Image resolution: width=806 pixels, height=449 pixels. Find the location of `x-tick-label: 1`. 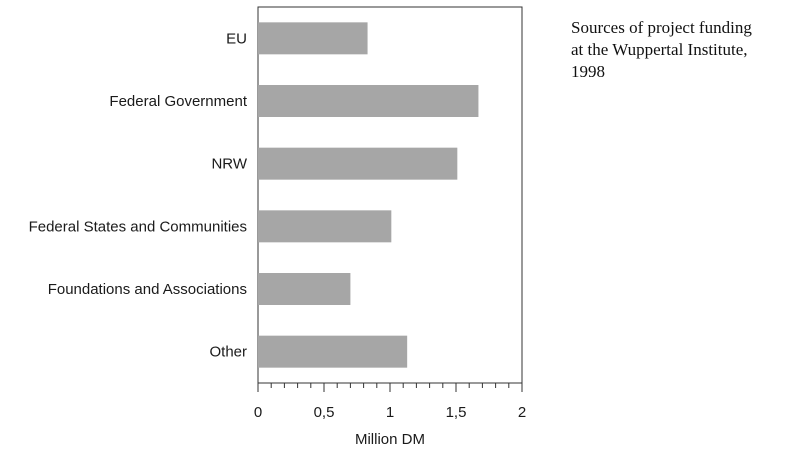

x-tick-label: 1 is located at coordinates (390, 412).